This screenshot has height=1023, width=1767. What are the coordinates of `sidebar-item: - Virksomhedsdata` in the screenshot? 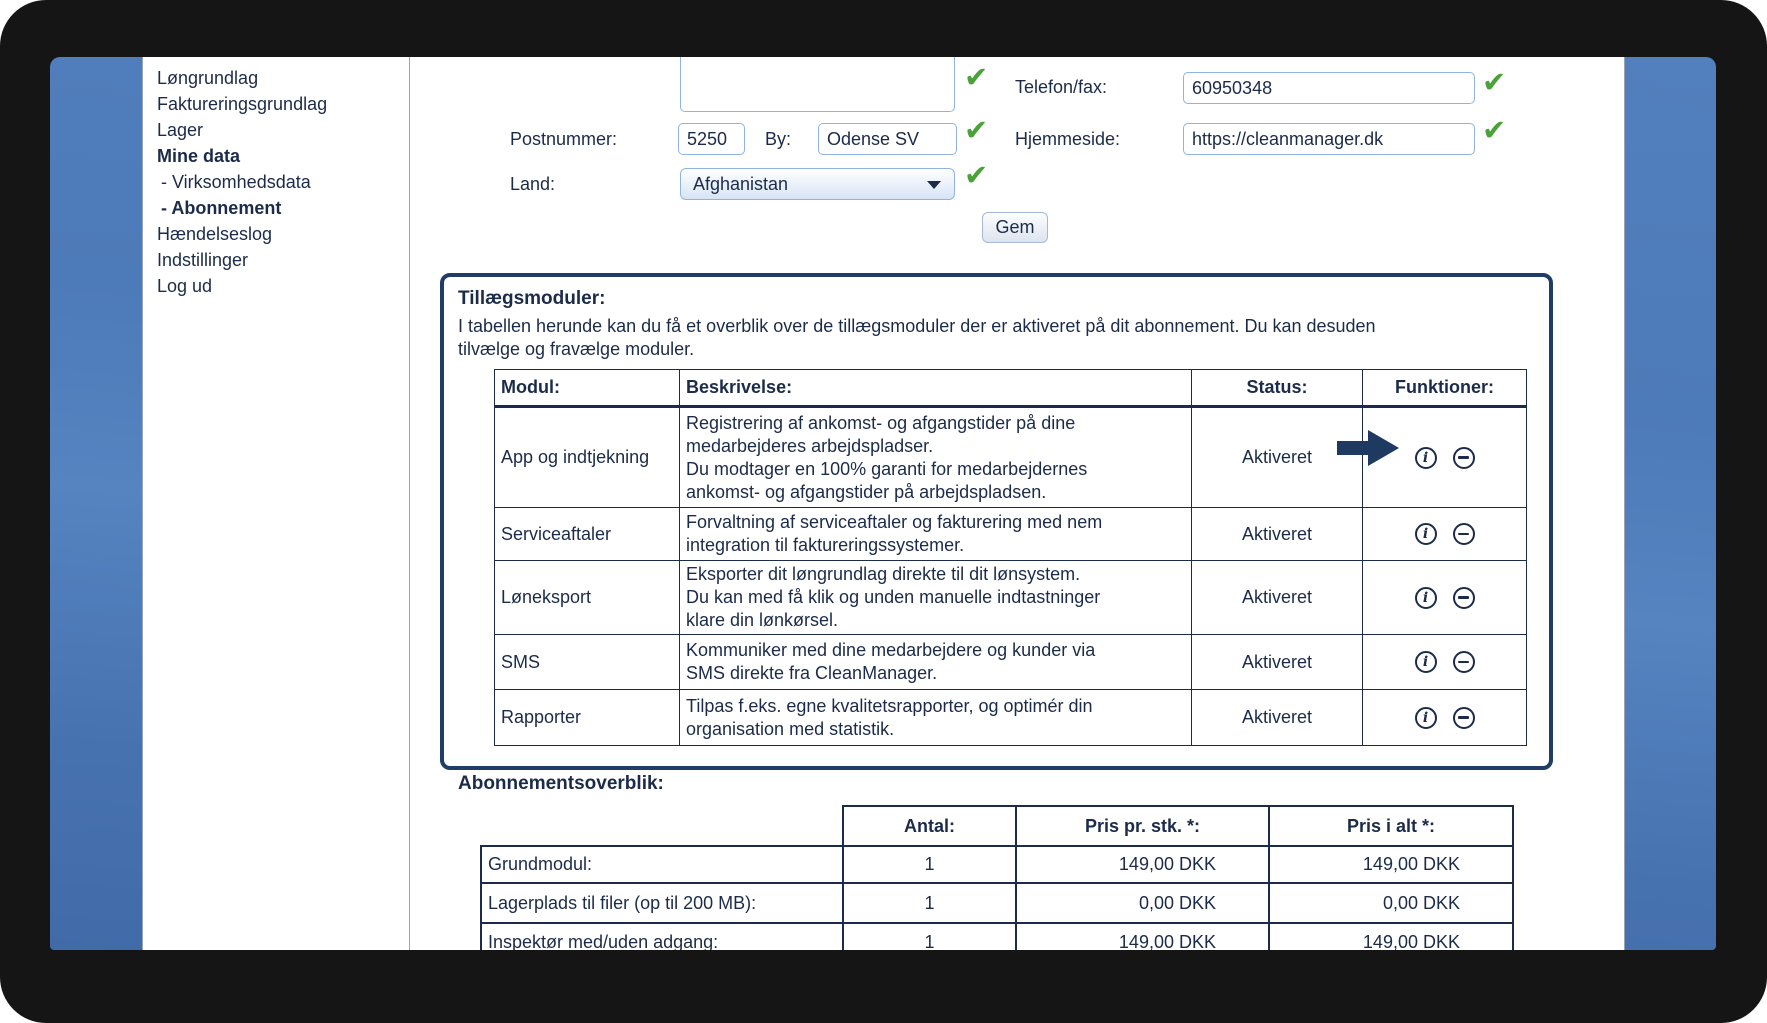 It's located at (236, 182).